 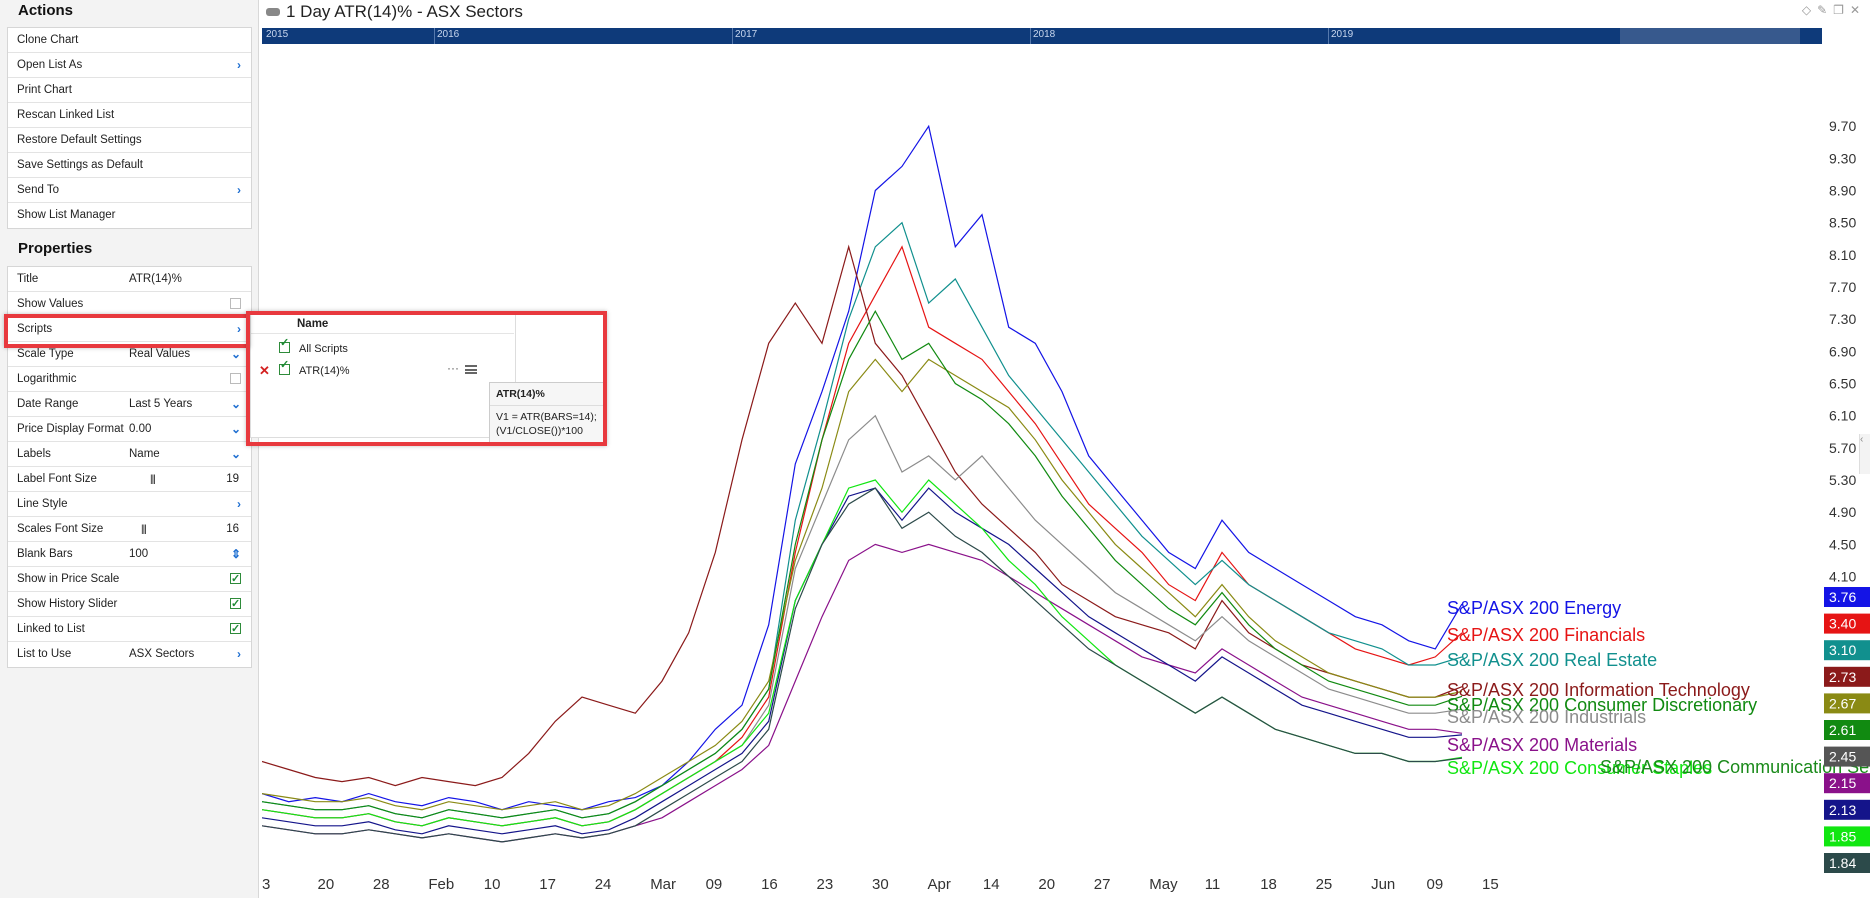 I want to click on remove-script-icon: ✕, so click(x=264, y=370).